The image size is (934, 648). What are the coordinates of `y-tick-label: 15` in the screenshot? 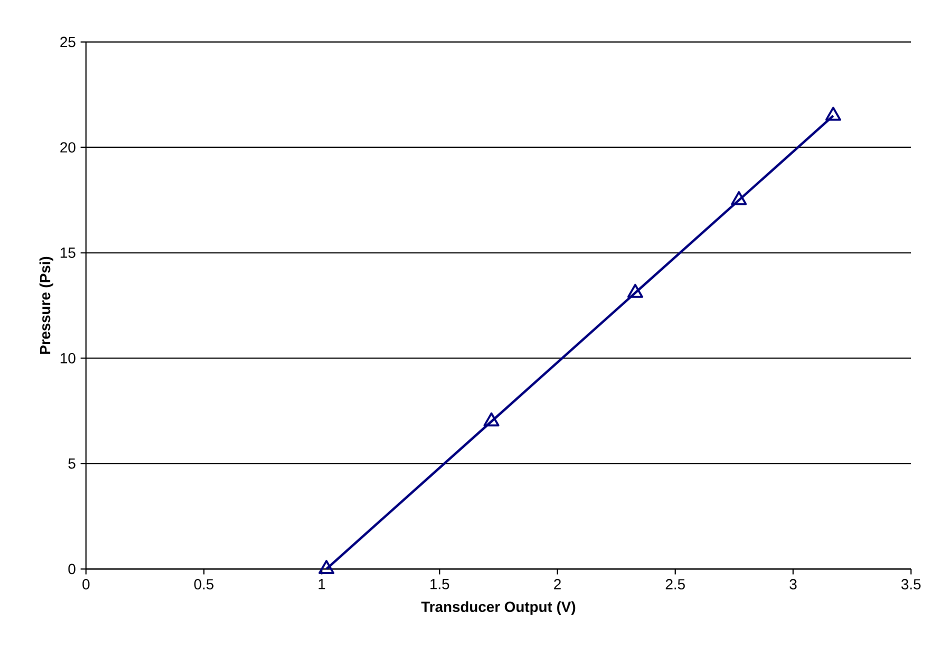 It's located at (68, 253).